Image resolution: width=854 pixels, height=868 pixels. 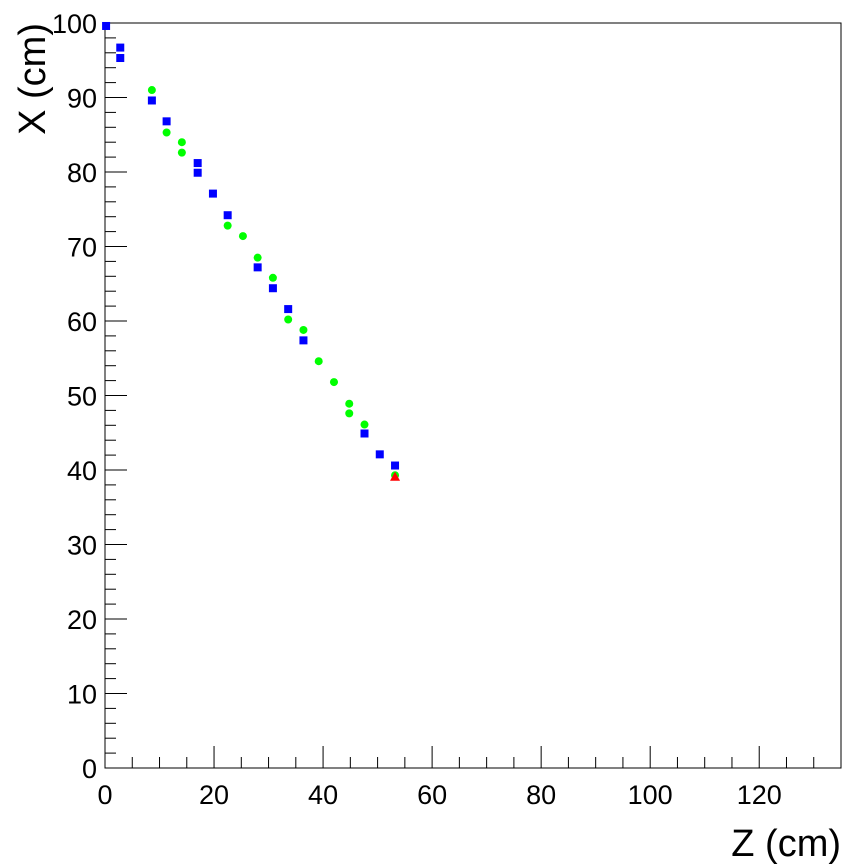 What do you see at coordinates (89, 769) in the screenshot?
I see `y-tick-label: 0` at bounding box center [89, 769].